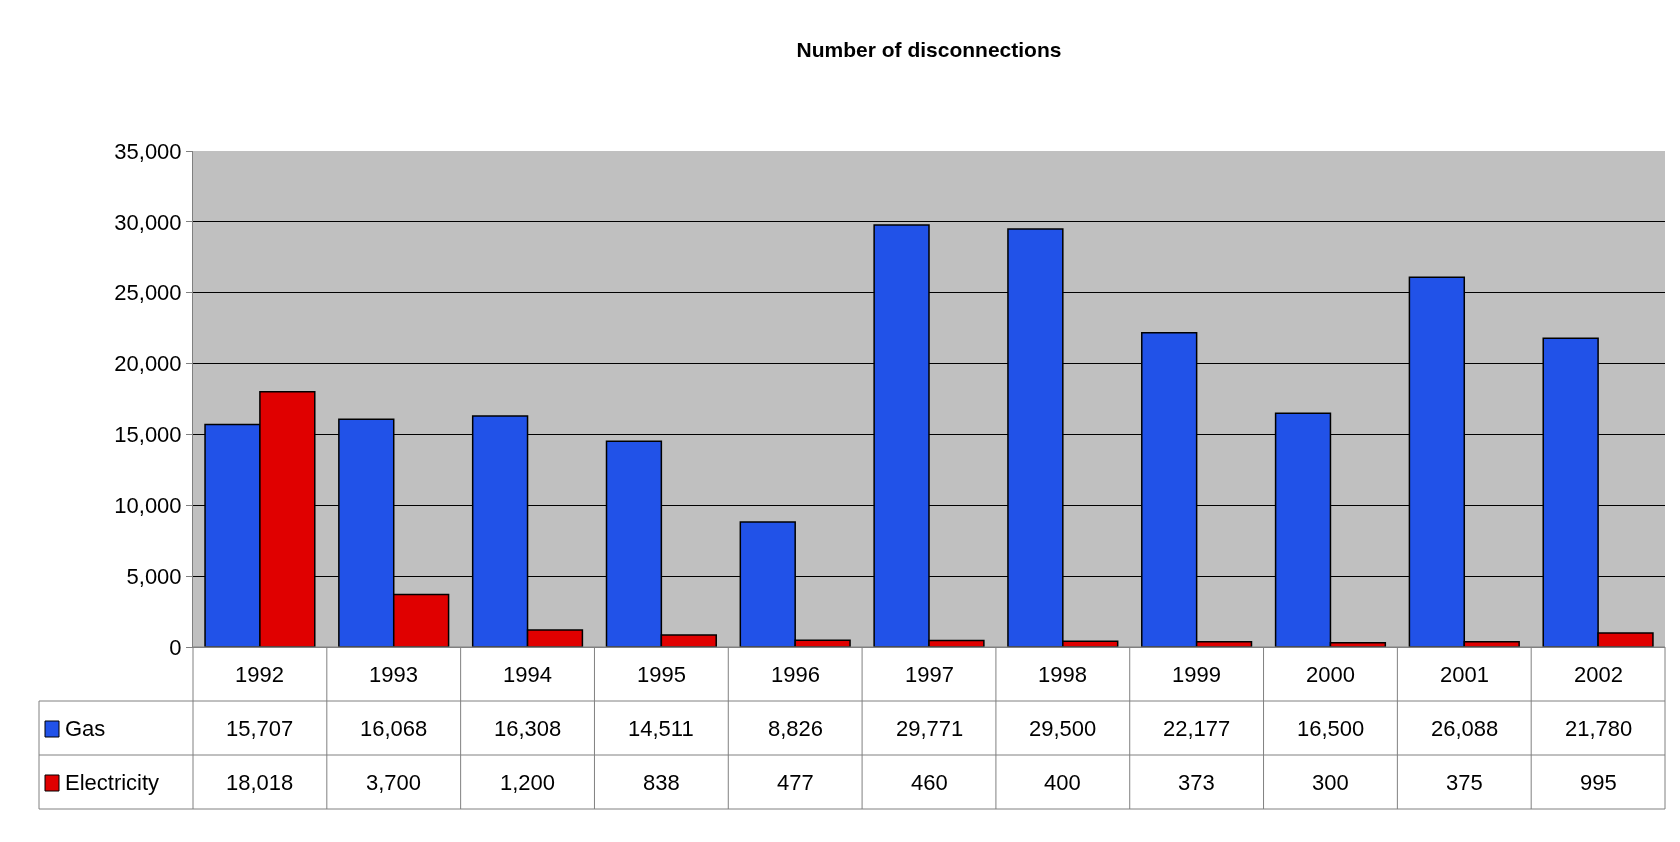 The width and height of the screenshot is (1680, 842). What do you see at coordinates (795, 782) in the screenshot?
I see `data-label: 477` at bounding box center [795, 782].